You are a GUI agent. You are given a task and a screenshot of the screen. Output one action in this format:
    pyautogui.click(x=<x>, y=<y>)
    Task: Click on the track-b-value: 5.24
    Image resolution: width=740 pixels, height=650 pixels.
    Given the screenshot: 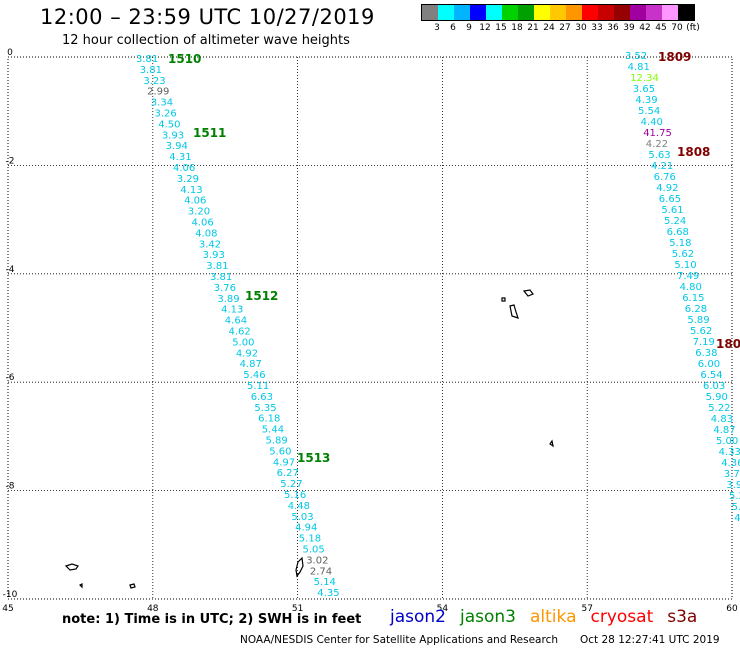 What is the action you would take?
    pyautogui.click(x=675, y=221)
    